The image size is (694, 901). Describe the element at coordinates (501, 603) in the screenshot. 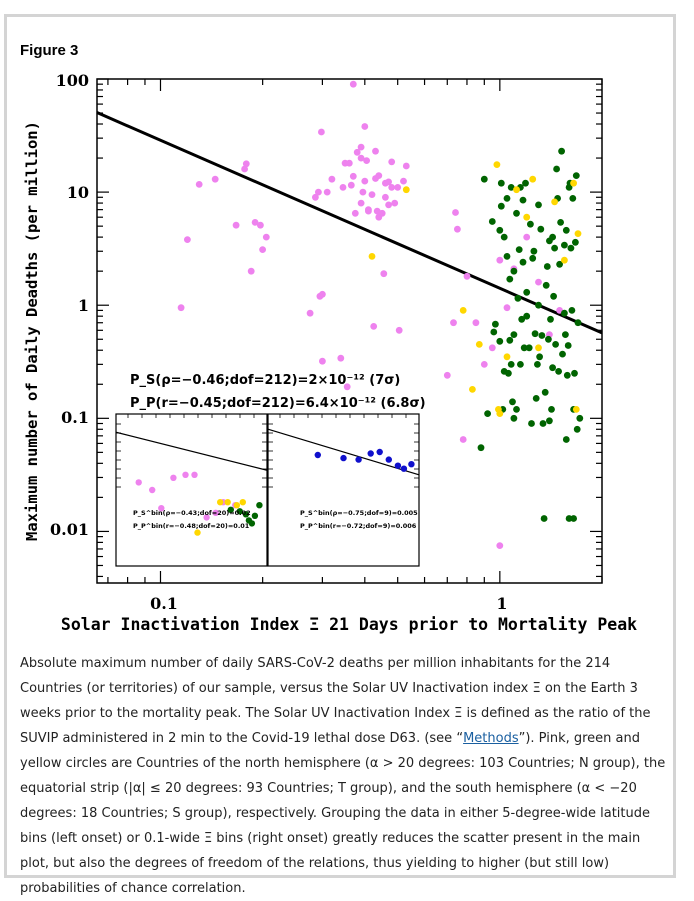

I see `x-tick-label-1: 1` at that location.